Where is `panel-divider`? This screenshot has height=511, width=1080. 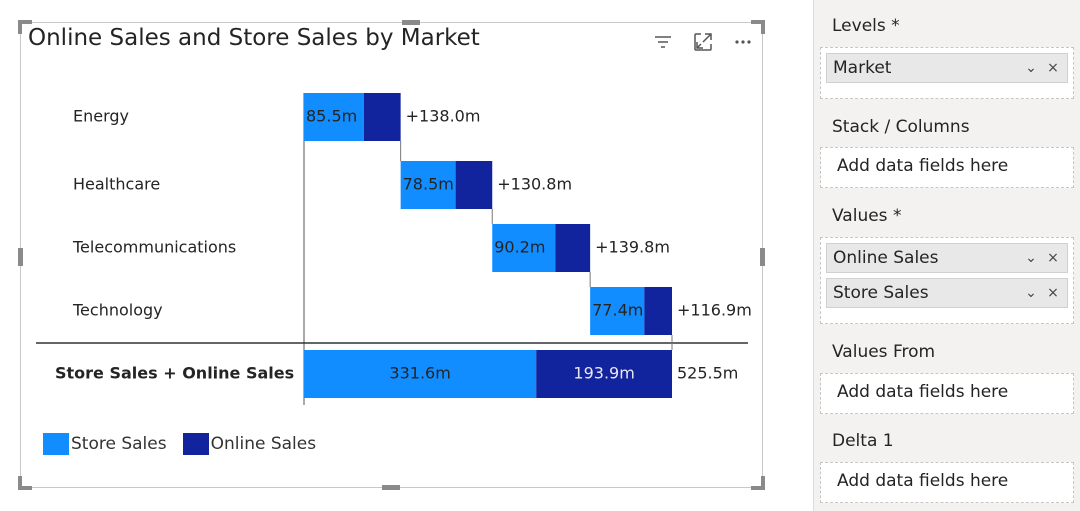
panel-divider is located at coordinates (813, 255).